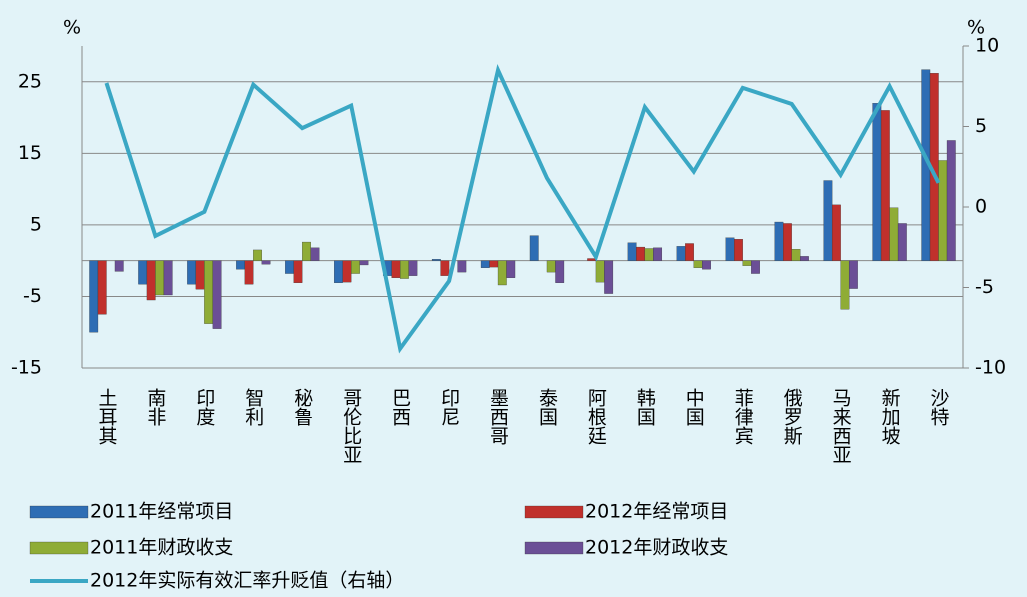  What do you see at coordinates (976, 28) in the screenshot?
I see `y2-axis-label: %` at bounding box center [976, 28].